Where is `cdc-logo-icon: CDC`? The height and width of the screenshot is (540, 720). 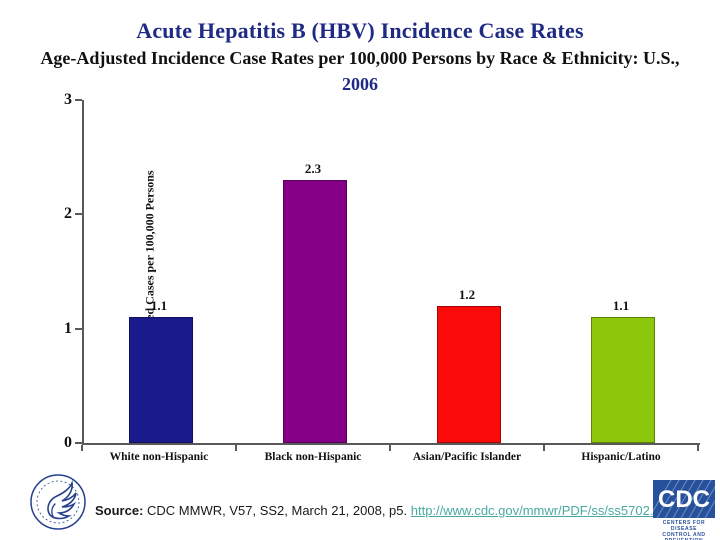
cdc-logo-icon: CDC is located at coordinates (684, 499).